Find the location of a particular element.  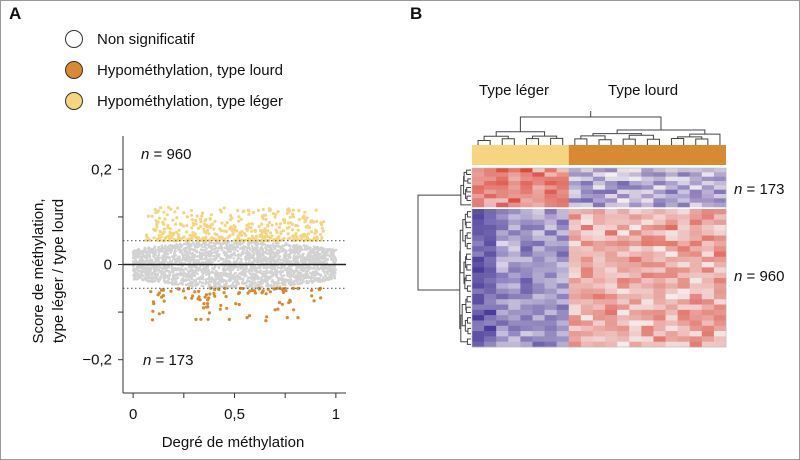

heatmap-cells is located at coordinates (599, 258).